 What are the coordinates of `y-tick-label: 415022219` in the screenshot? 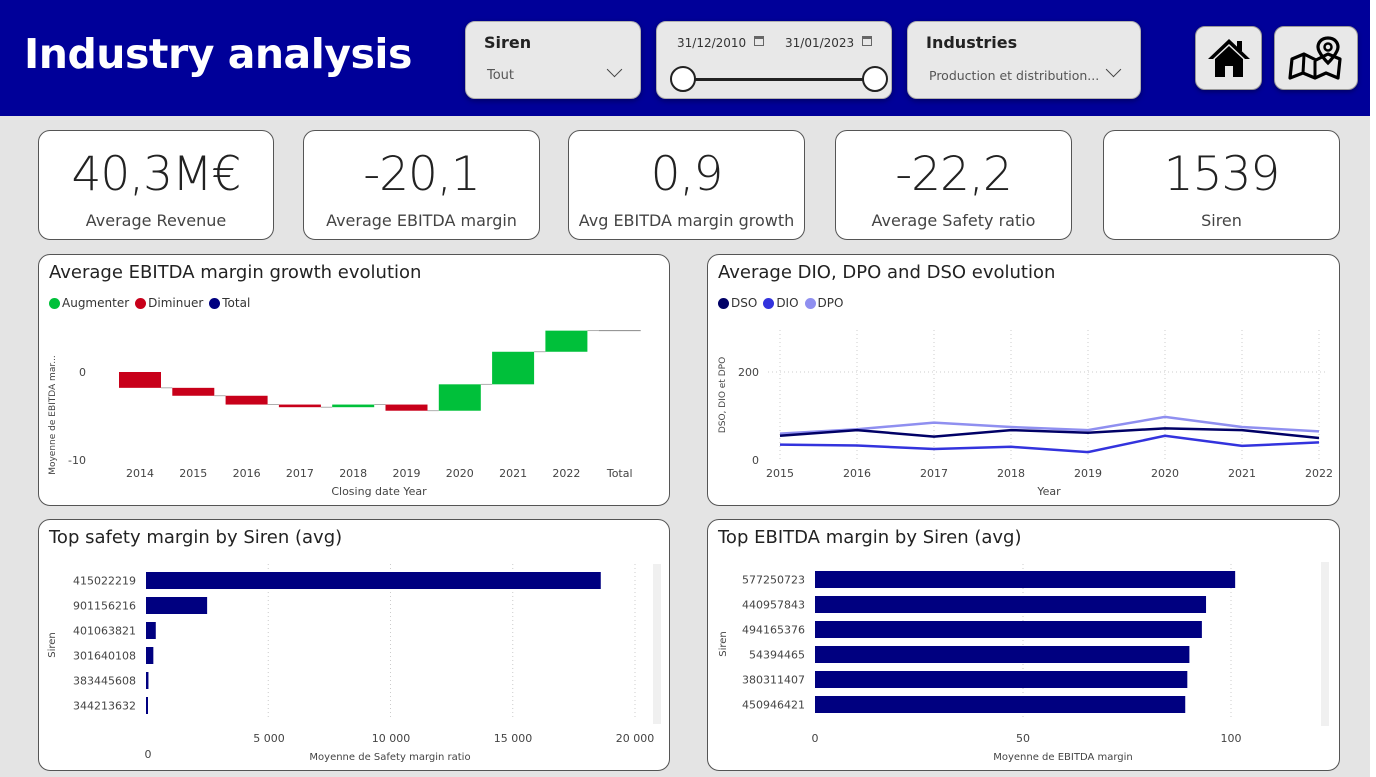 It's located at (104, 581).